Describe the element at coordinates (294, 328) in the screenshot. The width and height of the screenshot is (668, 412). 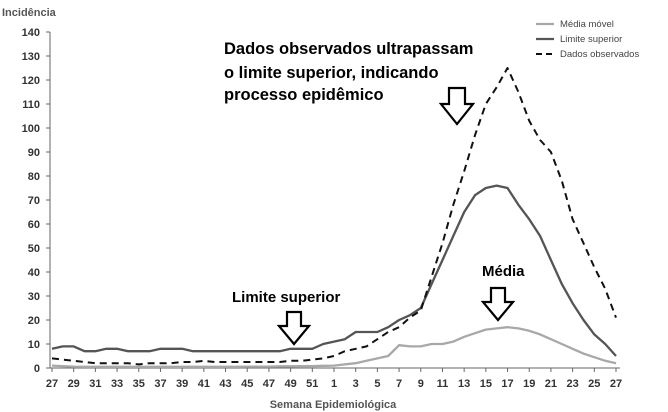
I see `arrow-down-icon-limite` at that location.